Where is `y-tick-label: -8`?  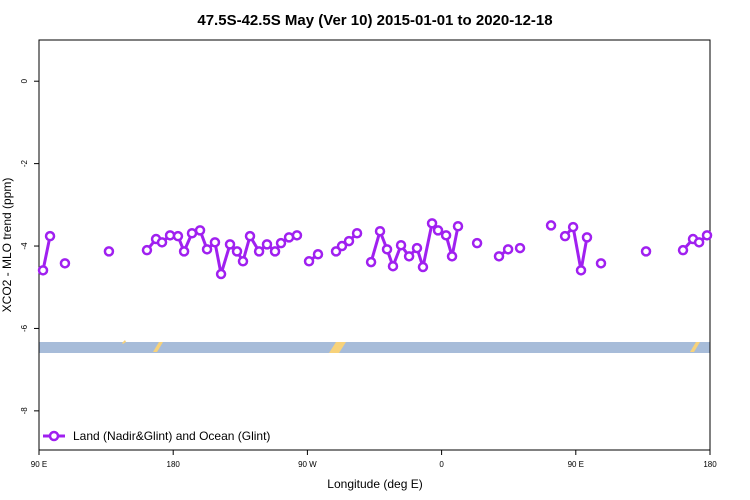
y-tick-label: -8 is located at coordinates (24, 411).